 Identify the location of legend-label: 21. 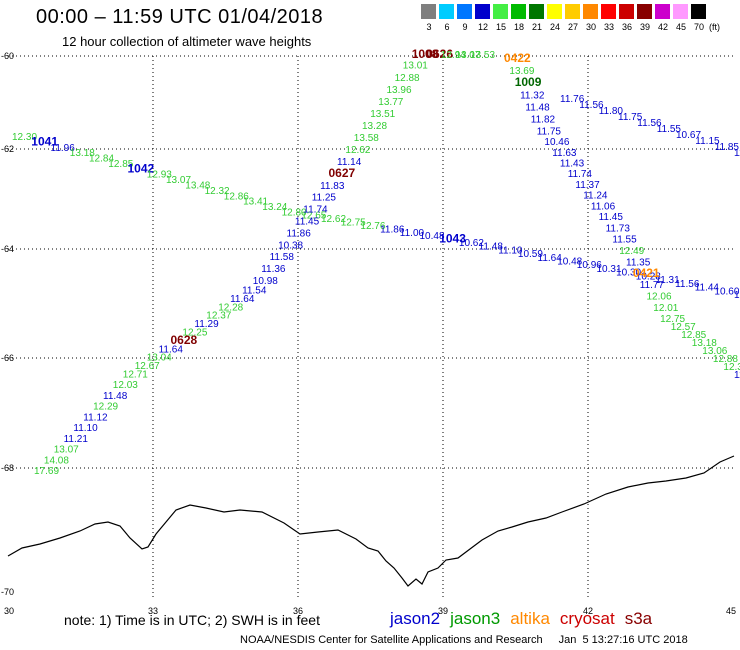
(536, 27).